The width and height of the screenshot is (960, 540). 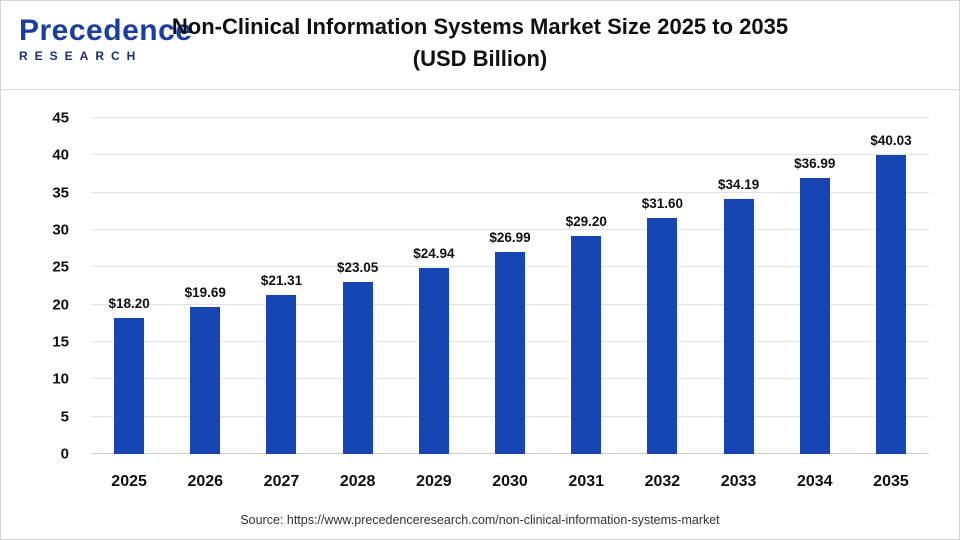 What do you see at coordinates (434, 481) in the screenshot?
I see `x-tick-label: 2029` at bounding box center [434, 481].